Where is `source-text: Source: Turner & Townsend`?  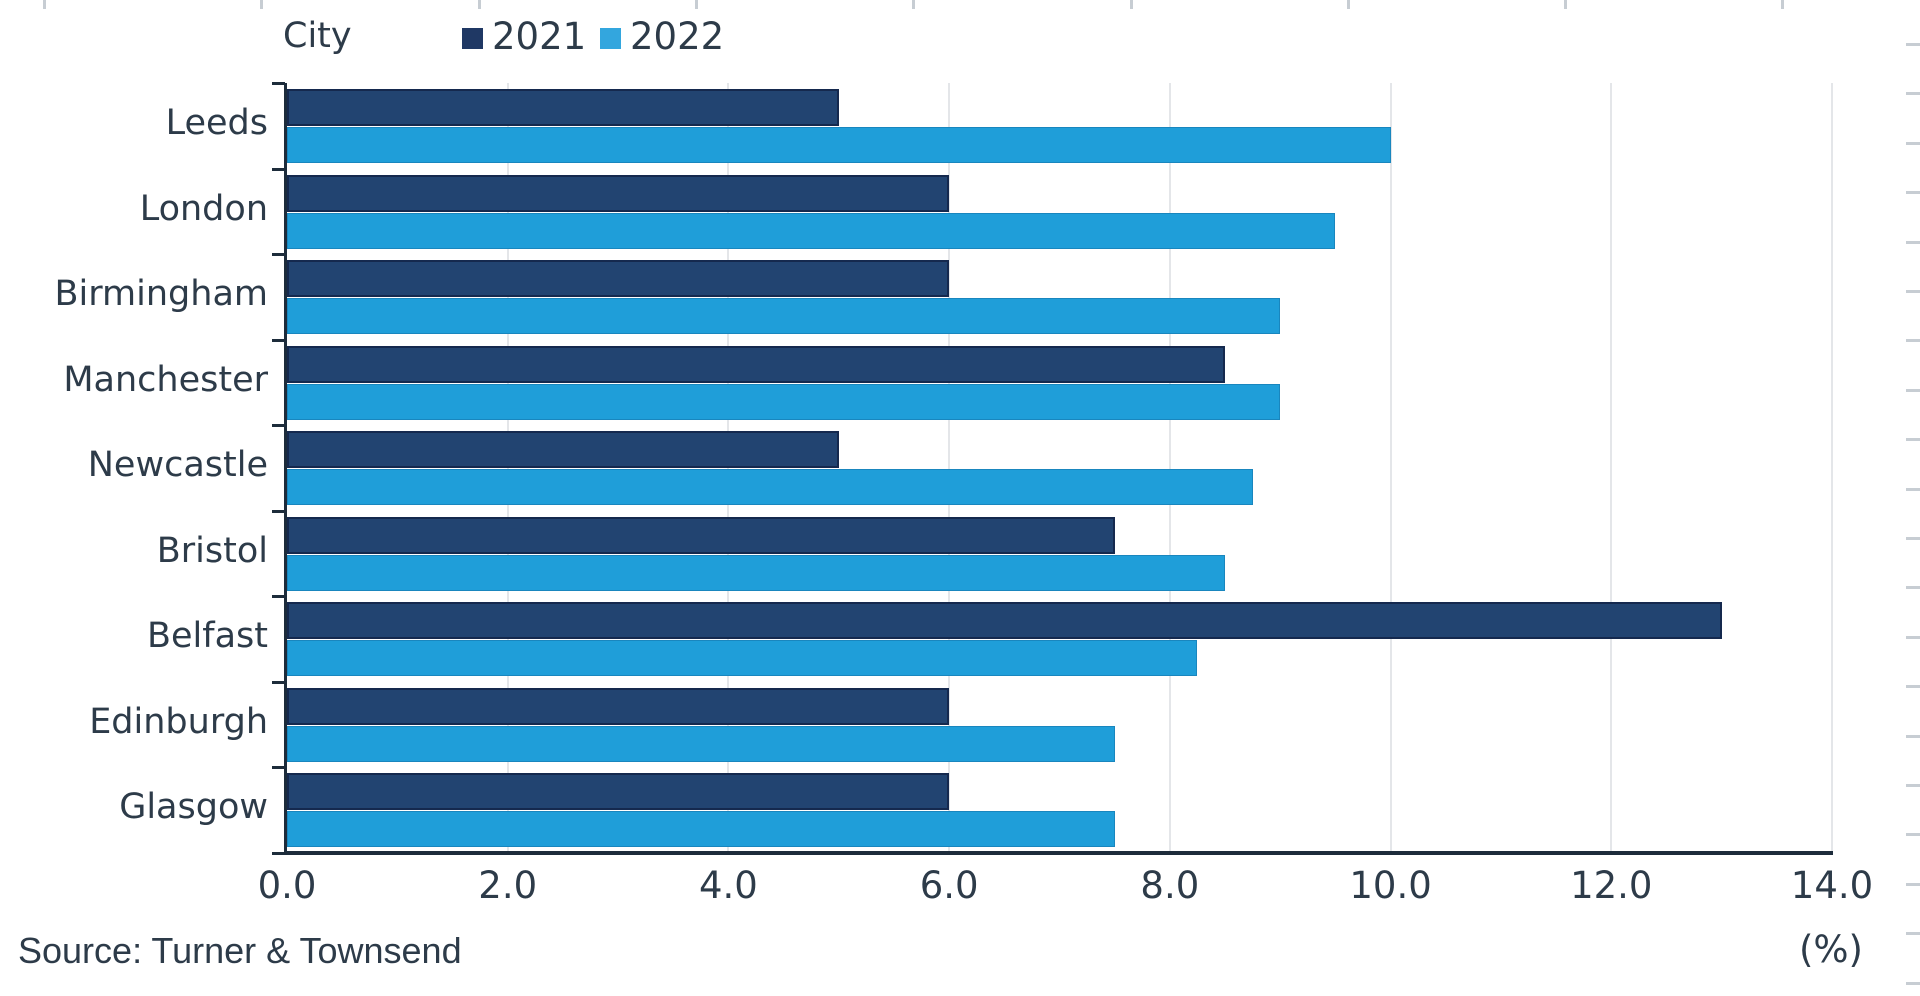 source-text: Source: Turner & Townsend is located at coordinates (240, 950).